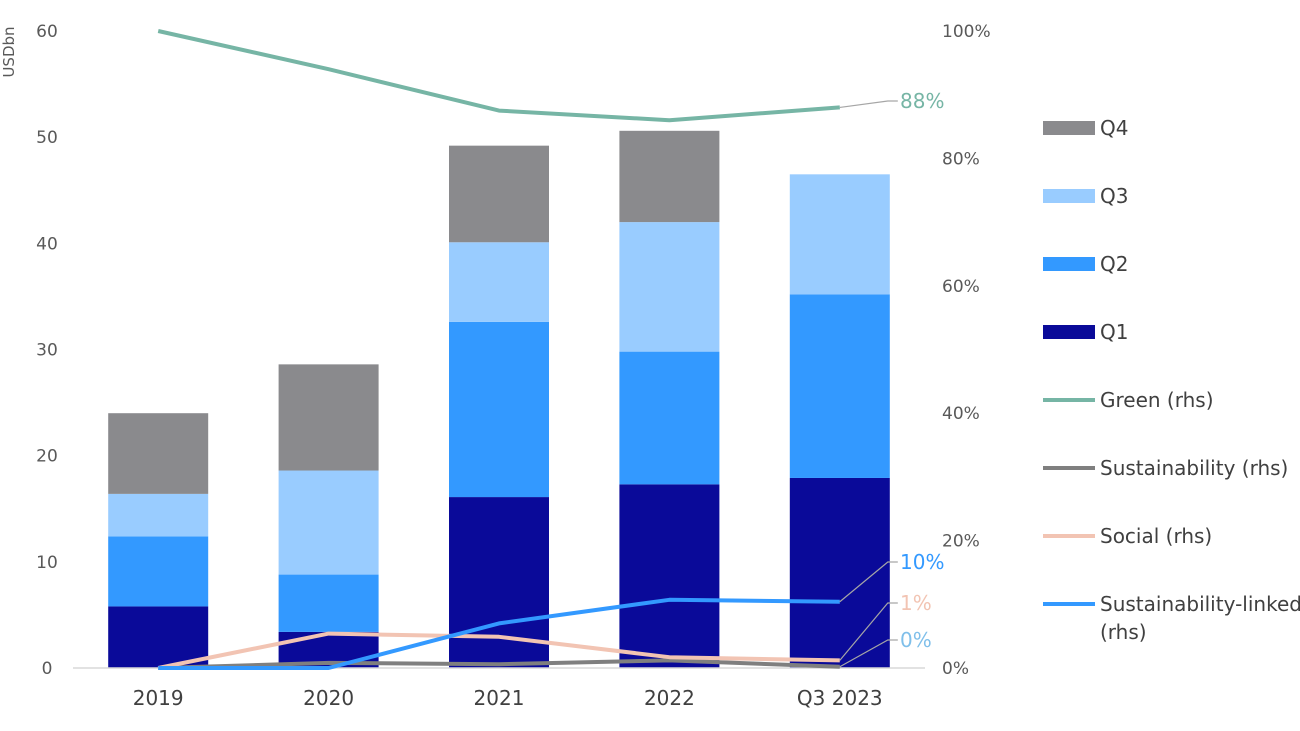 This screenshot has width=1300, height=731. Describe the element at coordinates (47, 244) in the screenshot. I see `y-tick-label: 40` at that location.